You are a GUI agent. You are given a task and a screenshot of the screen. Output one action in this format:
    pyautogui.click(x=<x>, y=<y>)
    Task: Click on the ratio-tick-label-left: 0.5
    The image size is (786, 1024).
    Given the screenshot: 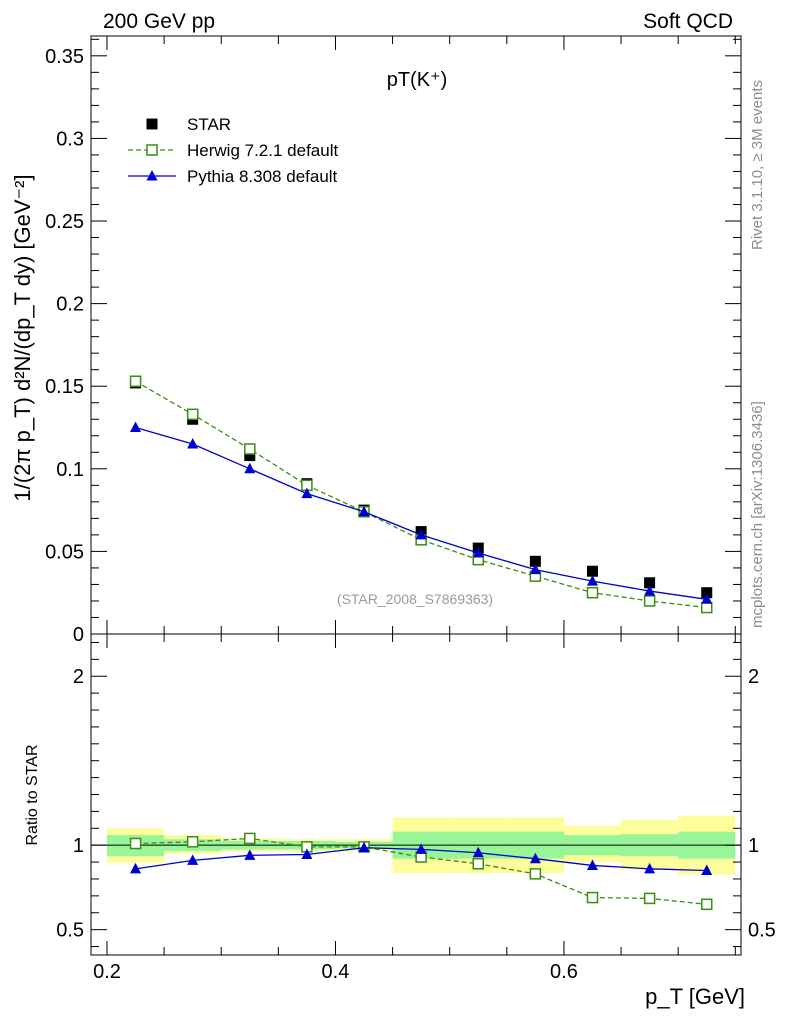 What is the action you would take?
    pyautogui.click(x=70, y=931)
    